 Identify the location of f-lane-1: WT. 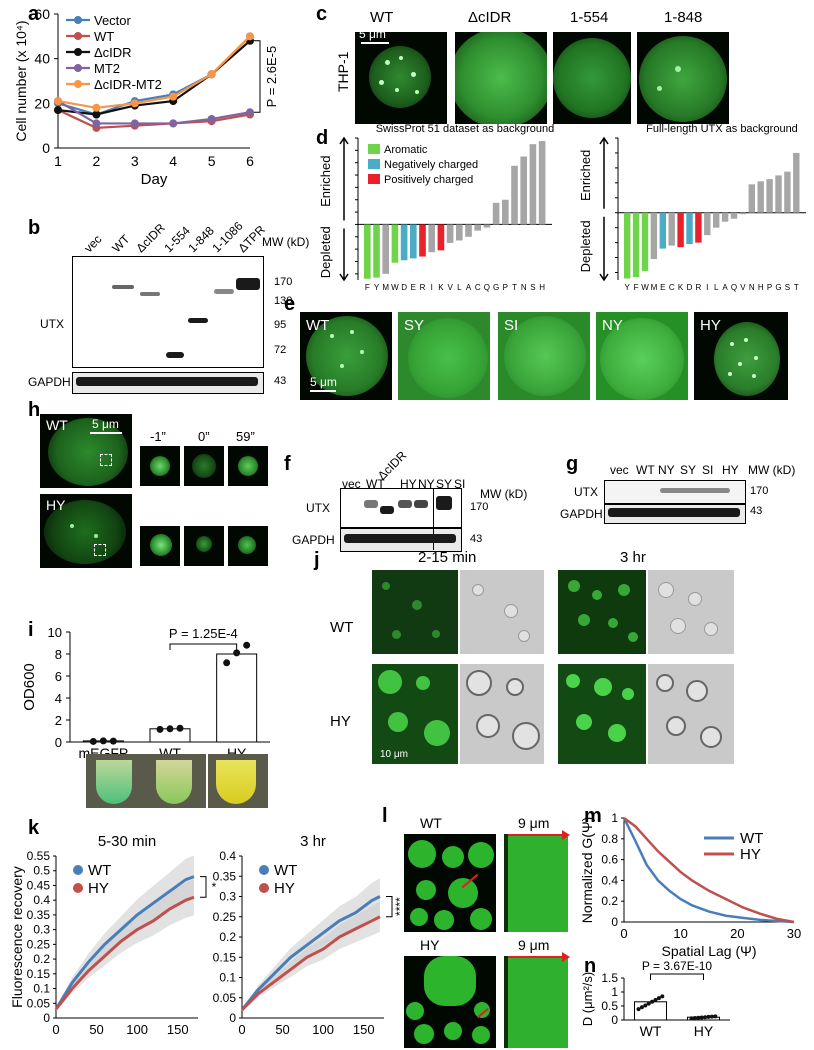
(375, 484).